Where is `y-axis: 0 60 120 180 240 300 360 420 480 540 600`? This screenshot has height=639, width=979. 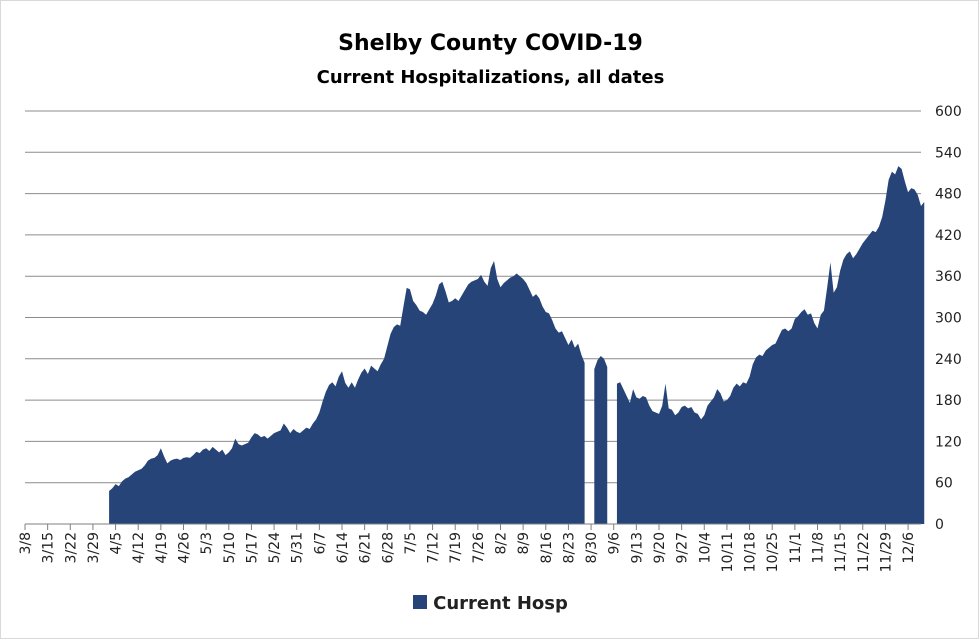
y-axis: 0 60 120 180 240 300 360 420 480 540 600 is located at coordinates (948, 318).